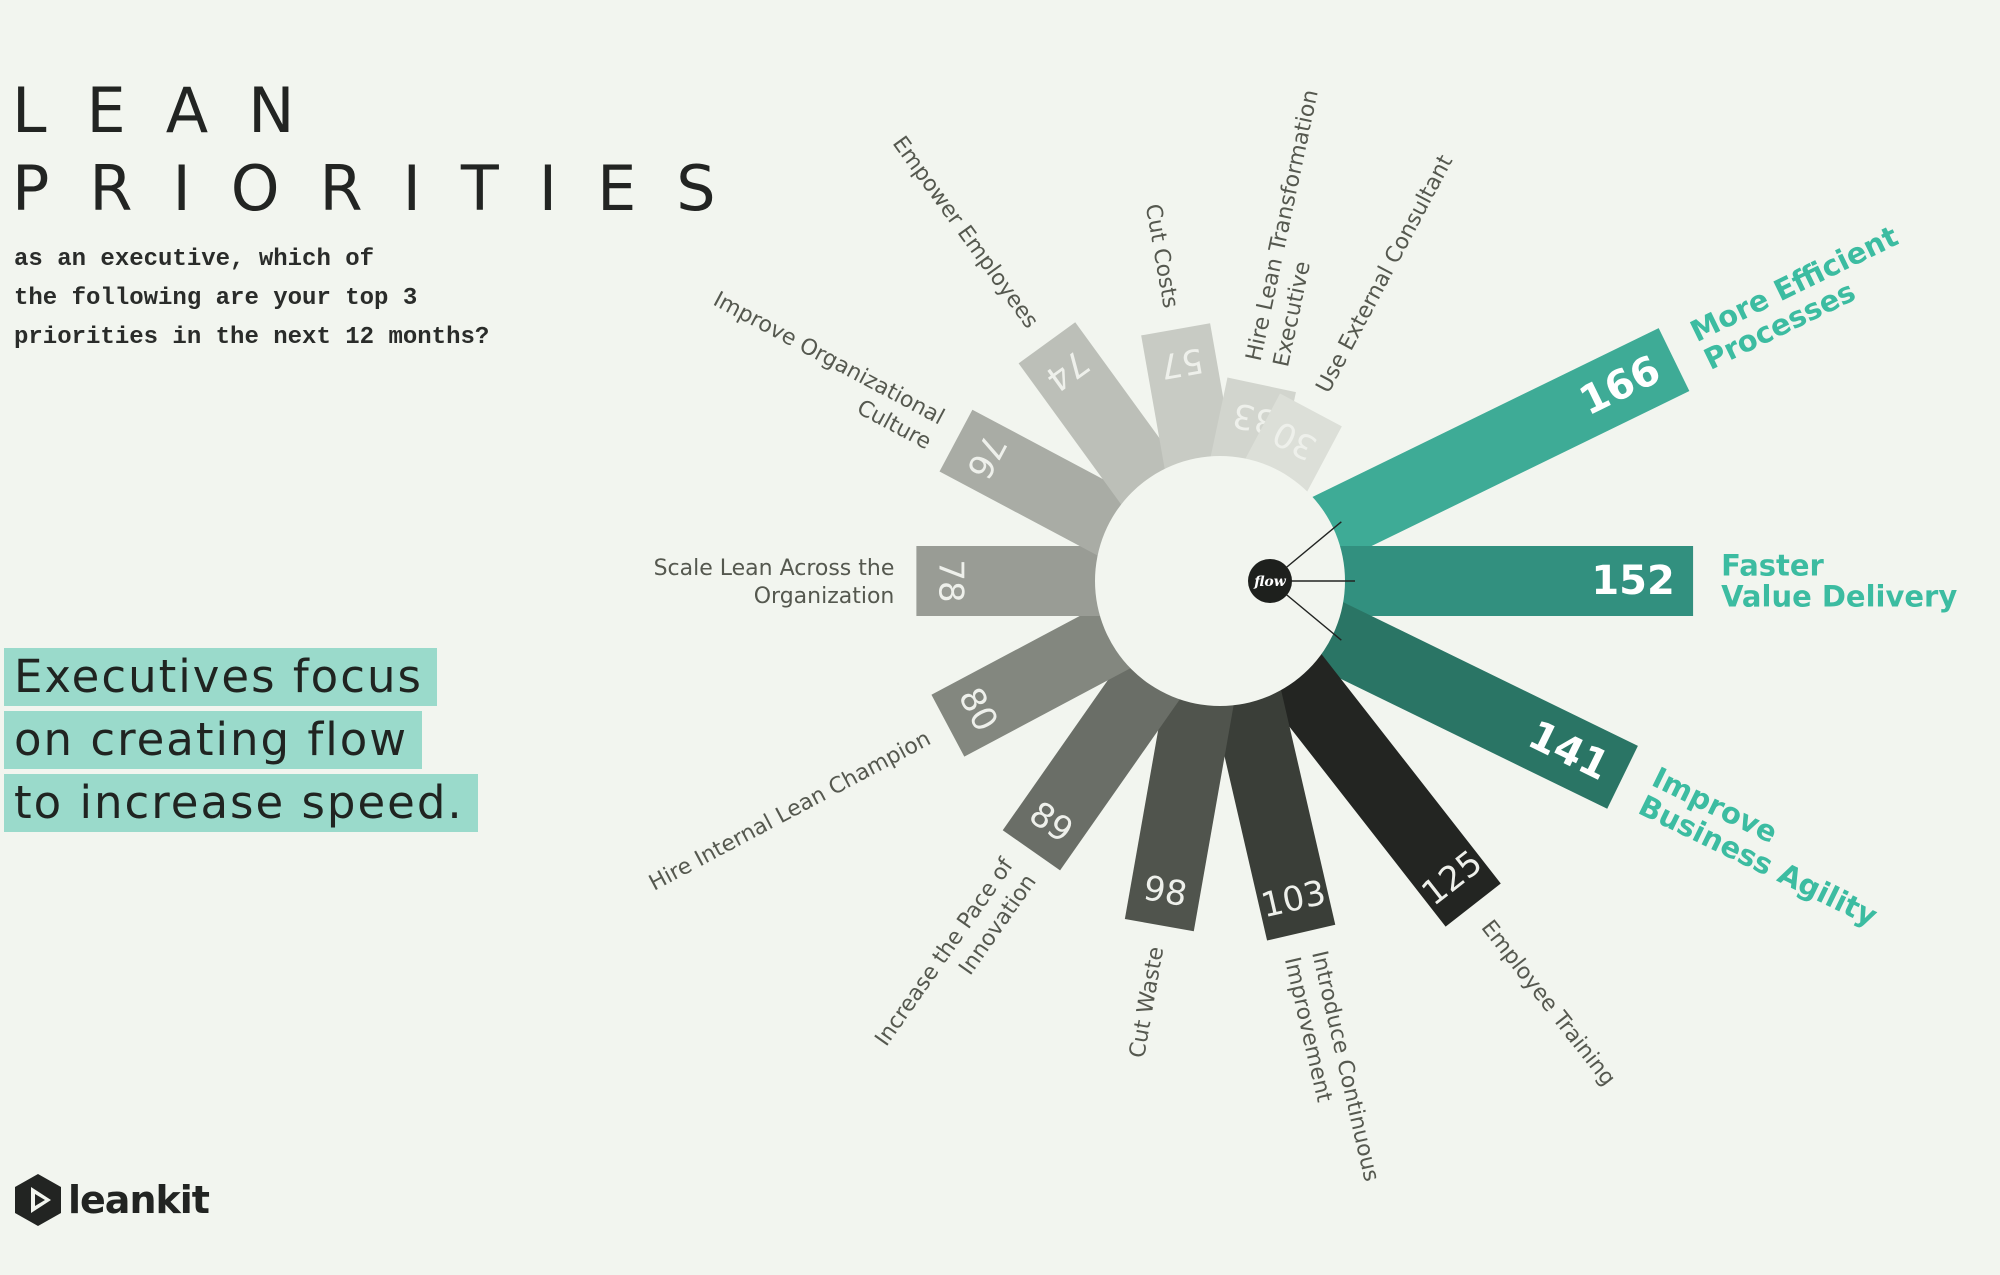 This screenshot has height=1275, width=2000. What do you see at coordinates (216, 298) in the screenshot?
I see `survey-question-line-2: the following are your top 3` at bounding box center [216, 298].